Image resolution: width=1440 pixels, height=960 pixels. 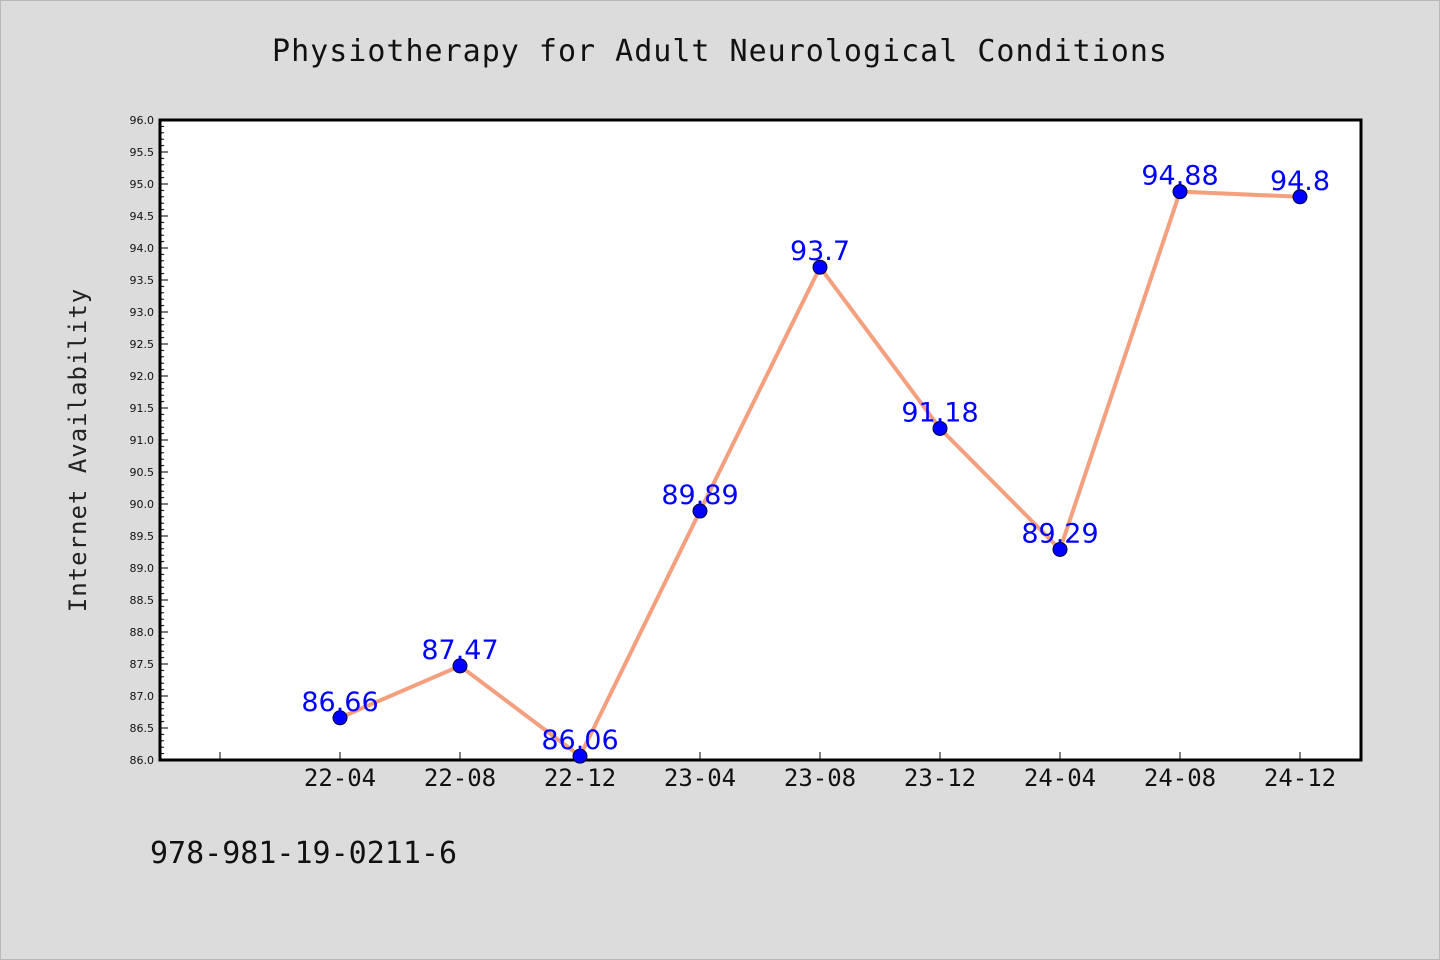 I want to click on data-label: 91.18, so click(x=939, y=412).